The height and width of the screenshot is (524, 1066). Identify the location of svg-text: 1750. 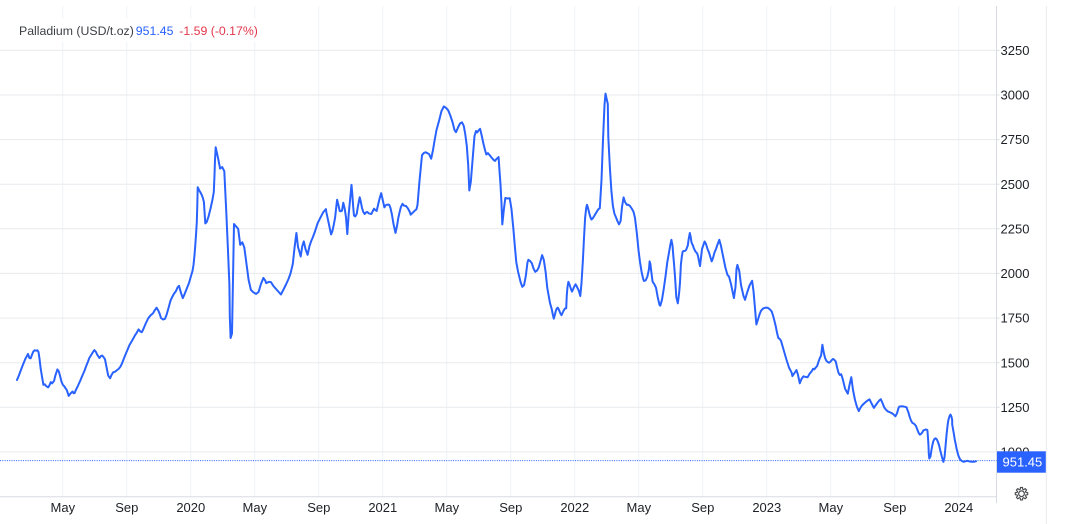
(1015, 318).